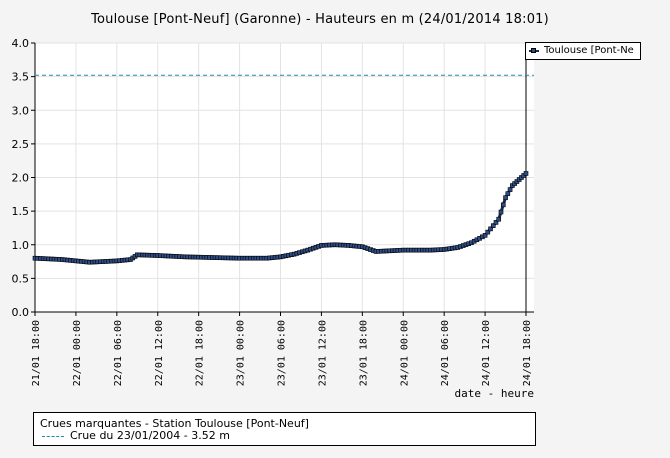 The image size is (670, 458). Describe the element at coordinates (150, 435) in the screenshot. I see `flood-reference-entry-label: Crue du 23/01/2004 - 3.52 m` at that location.